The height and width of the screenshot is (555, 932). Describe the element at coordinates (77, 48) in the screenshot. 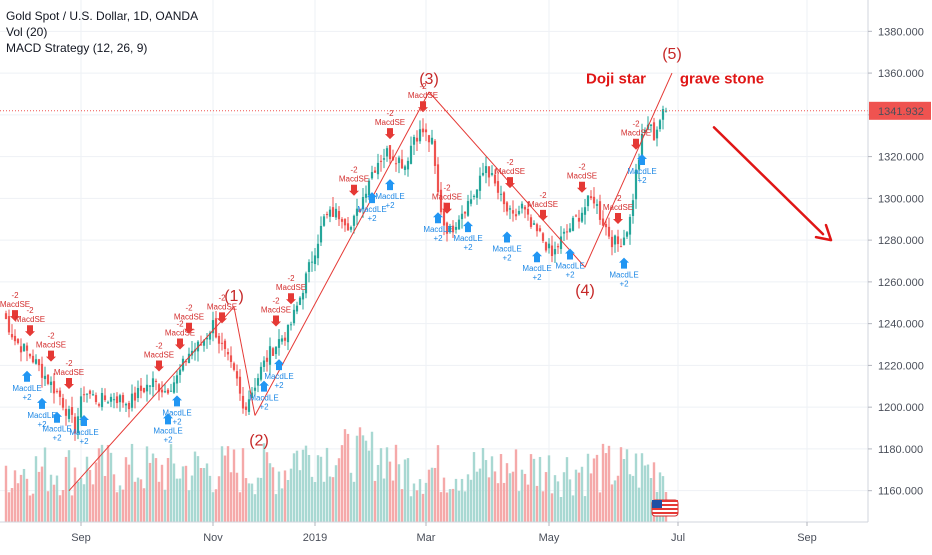

I see `legend-strategy: MACD Strategy (12, 26, 9)` at that location.